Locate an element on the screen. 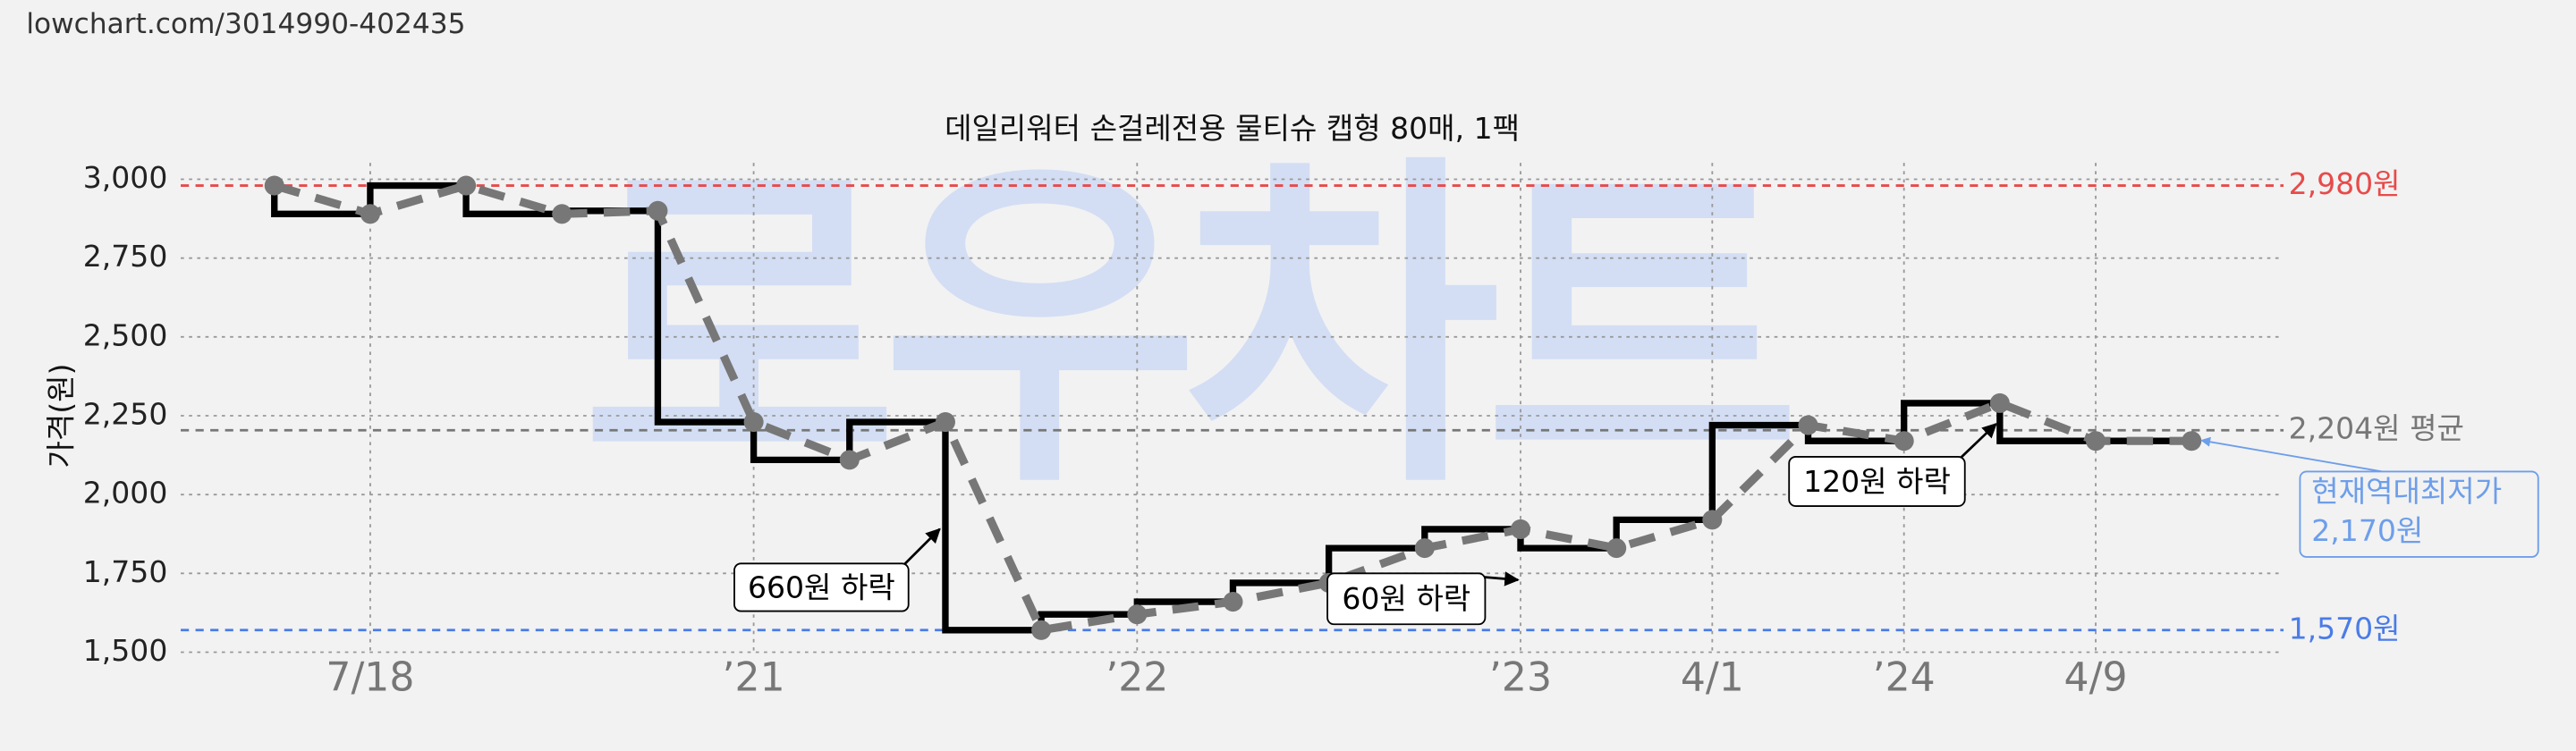 The image size is (2576, 751). chart-title: 데일리워터 손걸레전용 물티슈 캡형 80매, 1팩 is located at coordinates (1232, 128).